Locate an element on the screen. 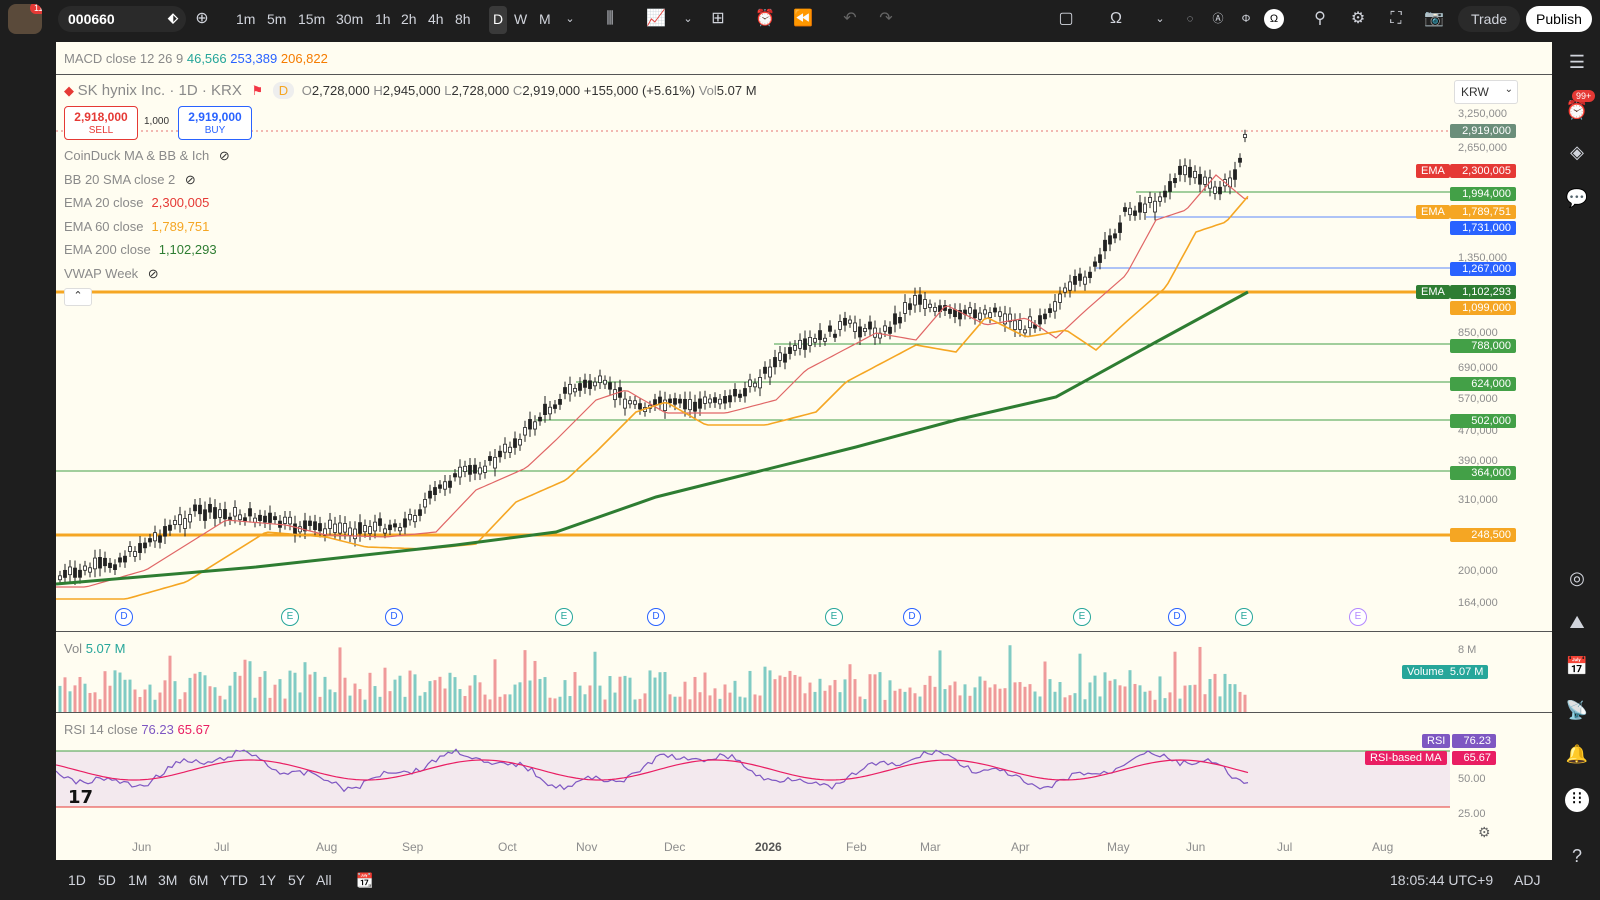 The image size is (1600, 900). range-6m: 6M is located at coordinates (199, 880).